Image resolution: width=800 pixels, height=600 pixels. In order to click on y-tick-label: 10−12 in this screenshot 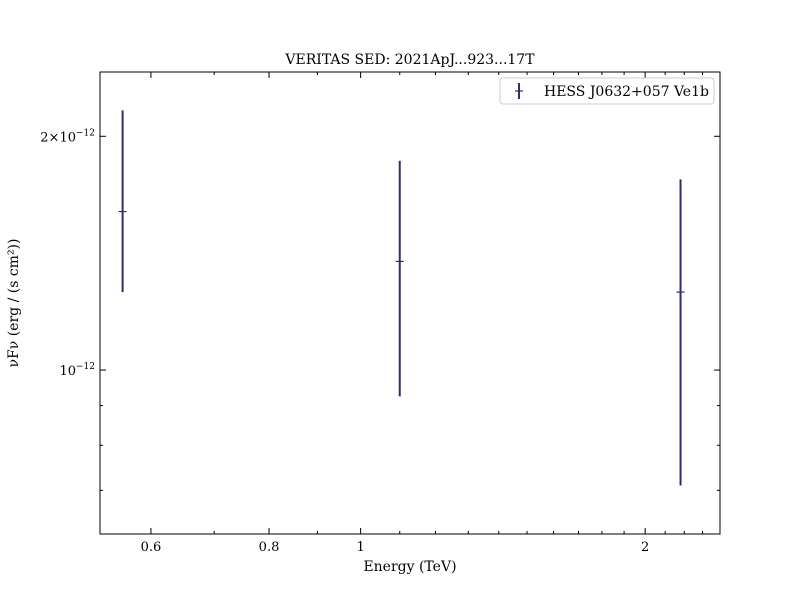, I will do `click(77, 370)`.